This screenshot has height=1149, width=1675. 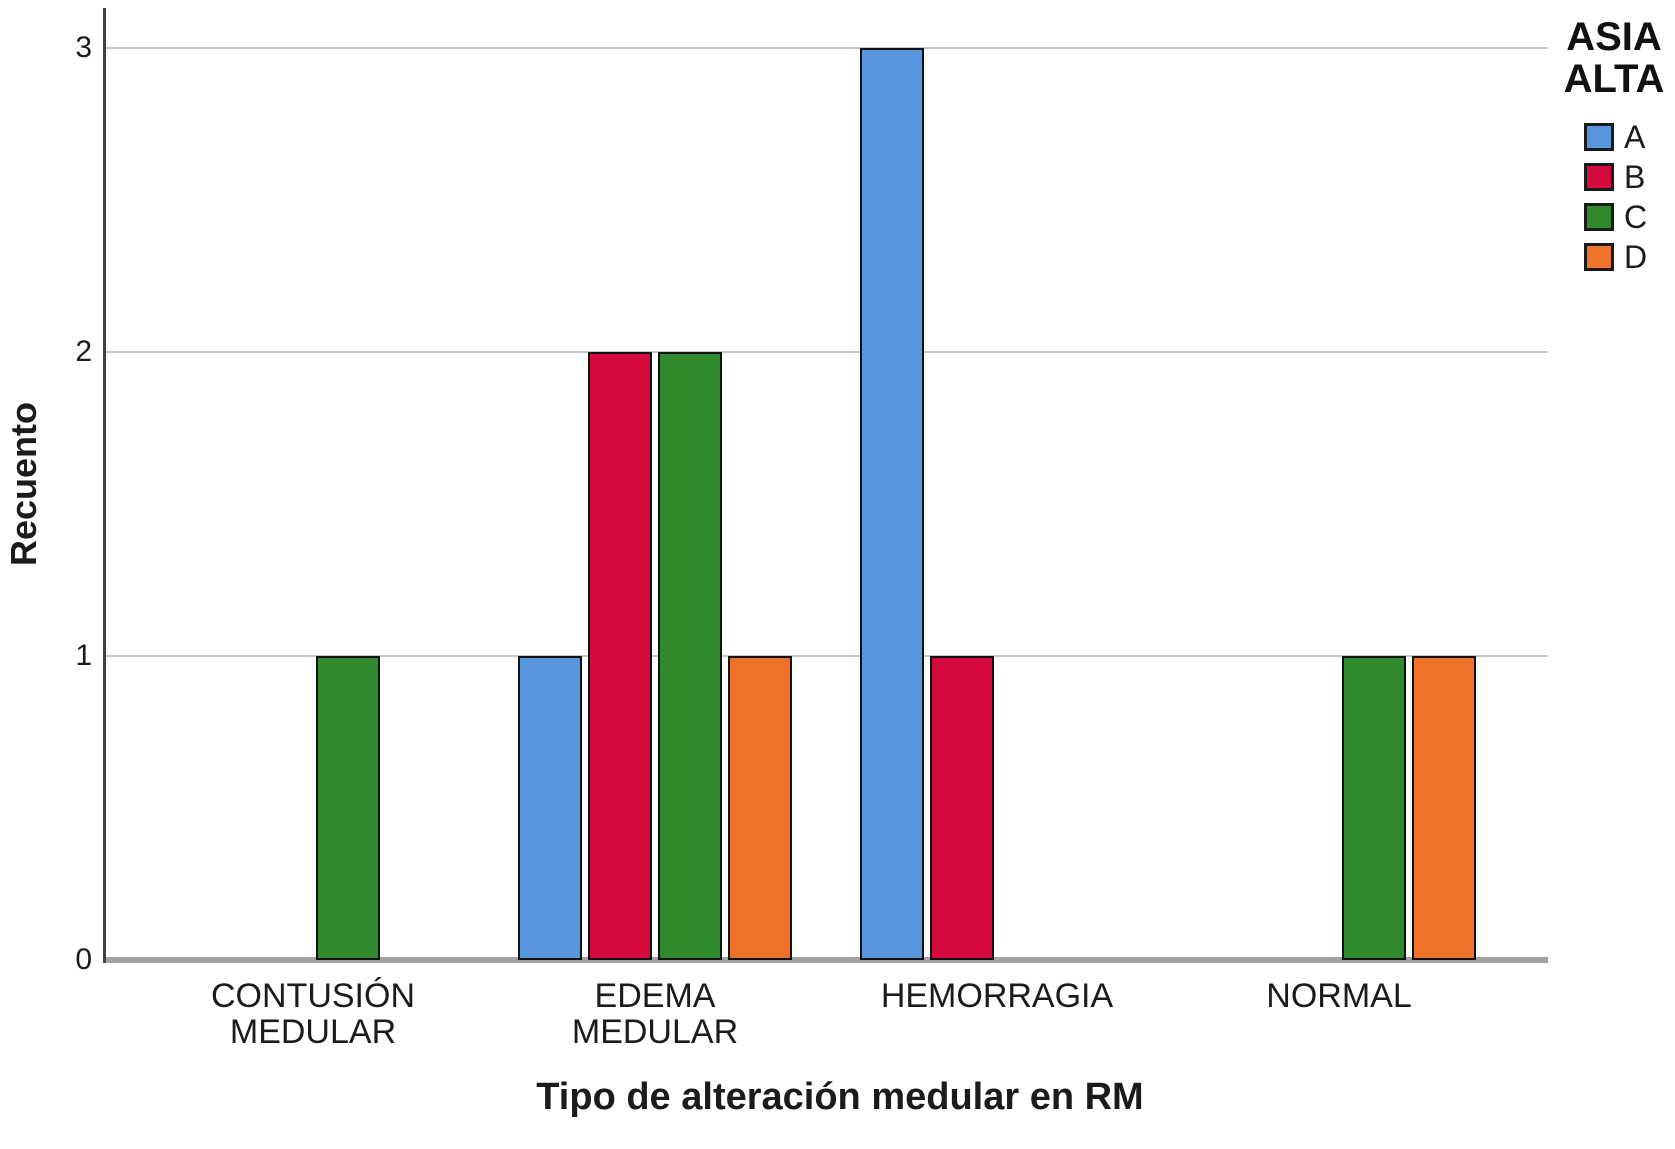 What do you see at coordinates (892, 504) in the screenshot?
I see `bar-cat3-A` at bounding box center [892, 504].